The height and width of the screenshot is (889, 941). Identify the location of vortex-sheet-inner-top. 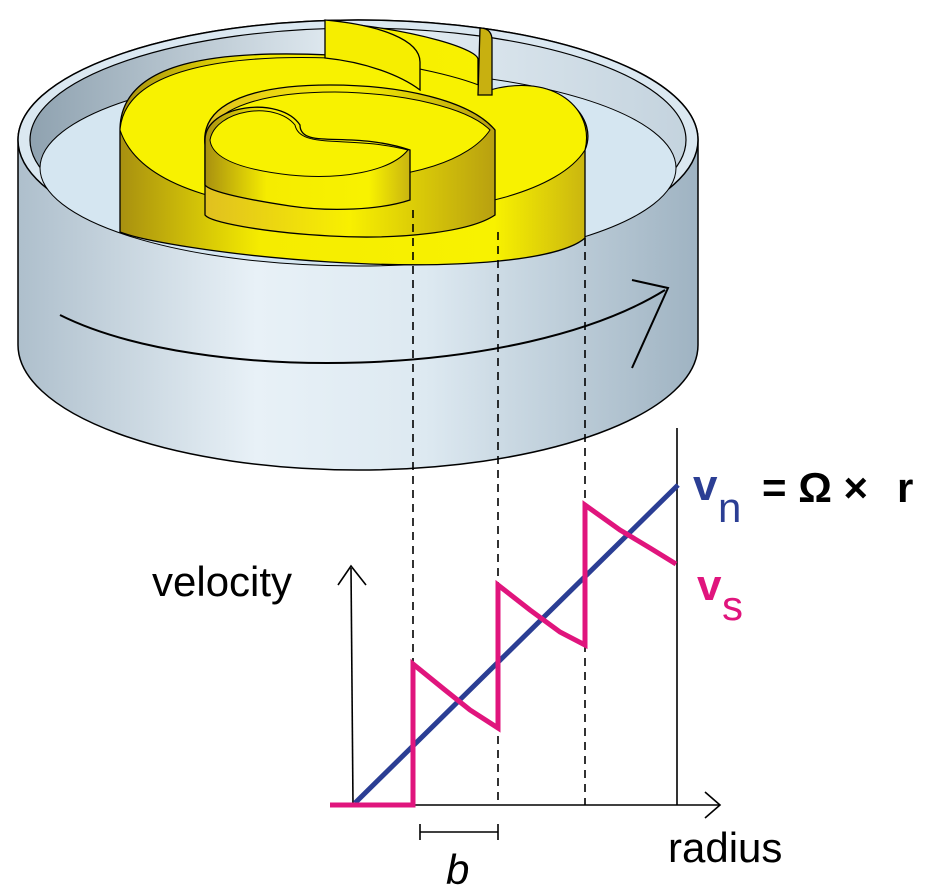
(309, 143).